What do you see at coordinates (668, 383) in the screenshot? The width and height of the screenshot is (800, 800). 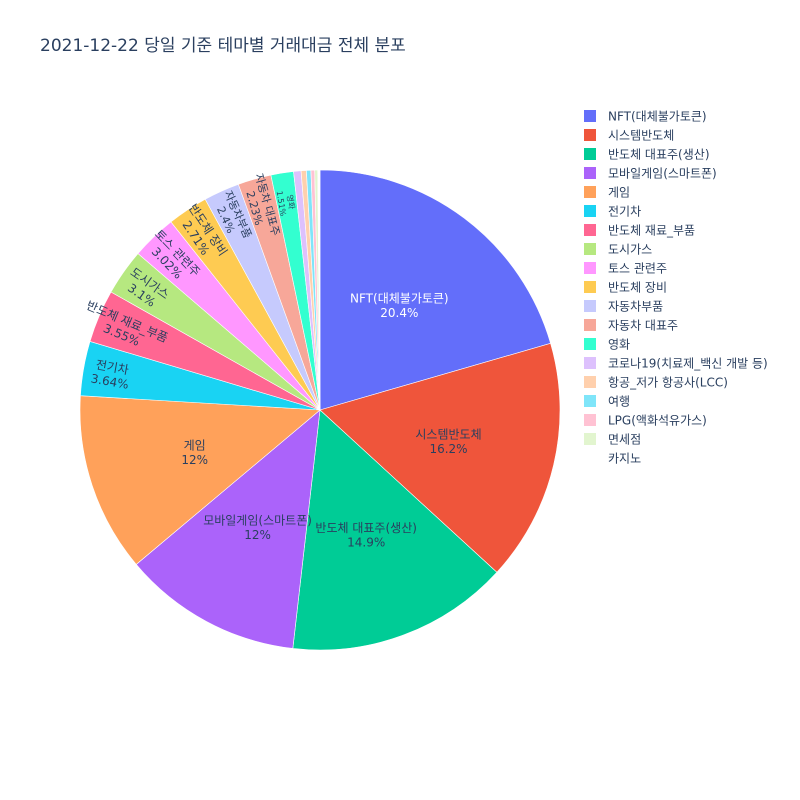 I see `legend-label: 항공_저가 항공사(LCC)` at bounding box center [668, 383].